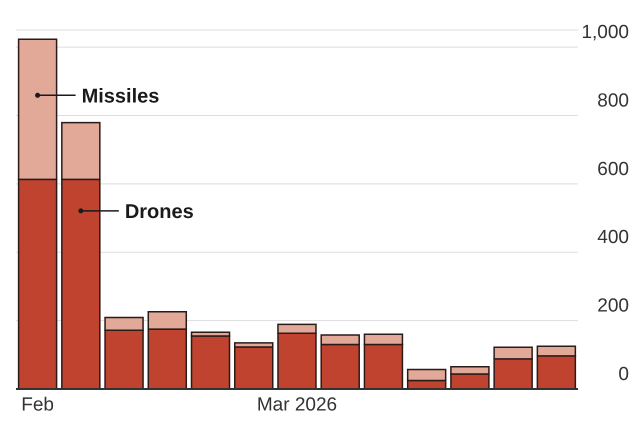 This screenshot has width=639, height=437. I want to click on y-tick-label: 600, so click(613, 169).